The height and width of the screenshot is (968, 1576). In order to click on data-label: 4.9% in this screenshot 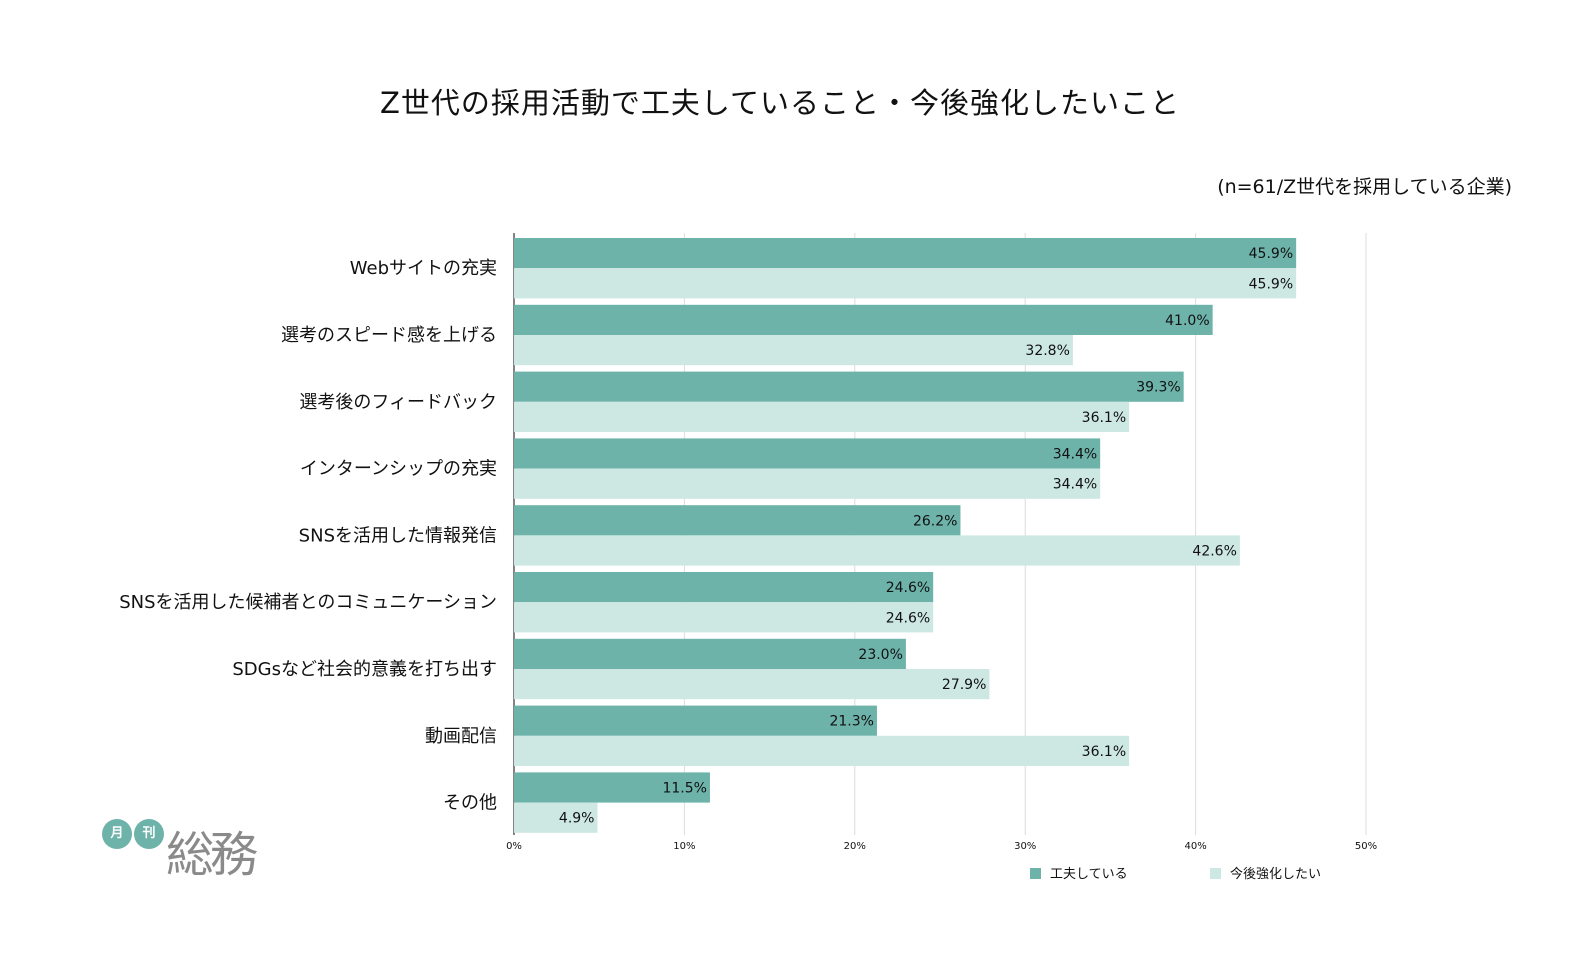, I will do `click(577, 819)`.